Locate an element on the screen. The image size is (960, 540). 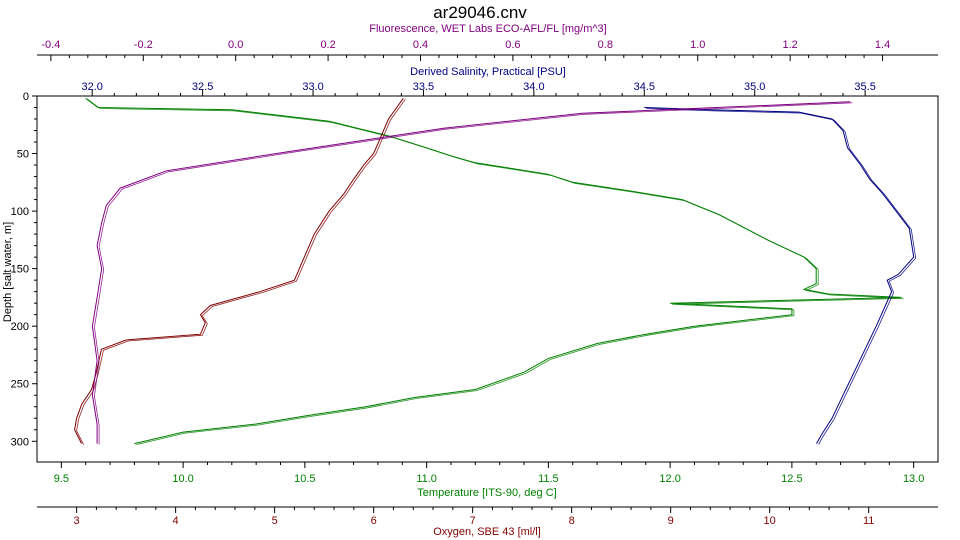
tick-label-depth: 50 is located at coordinates (23, 155).